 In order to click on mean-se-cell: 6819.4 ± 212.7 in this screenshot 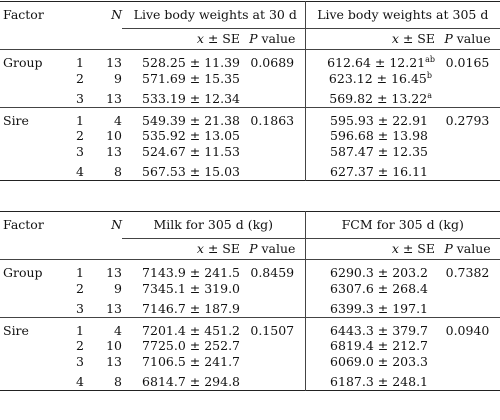, I will do `click(369, 346)`.